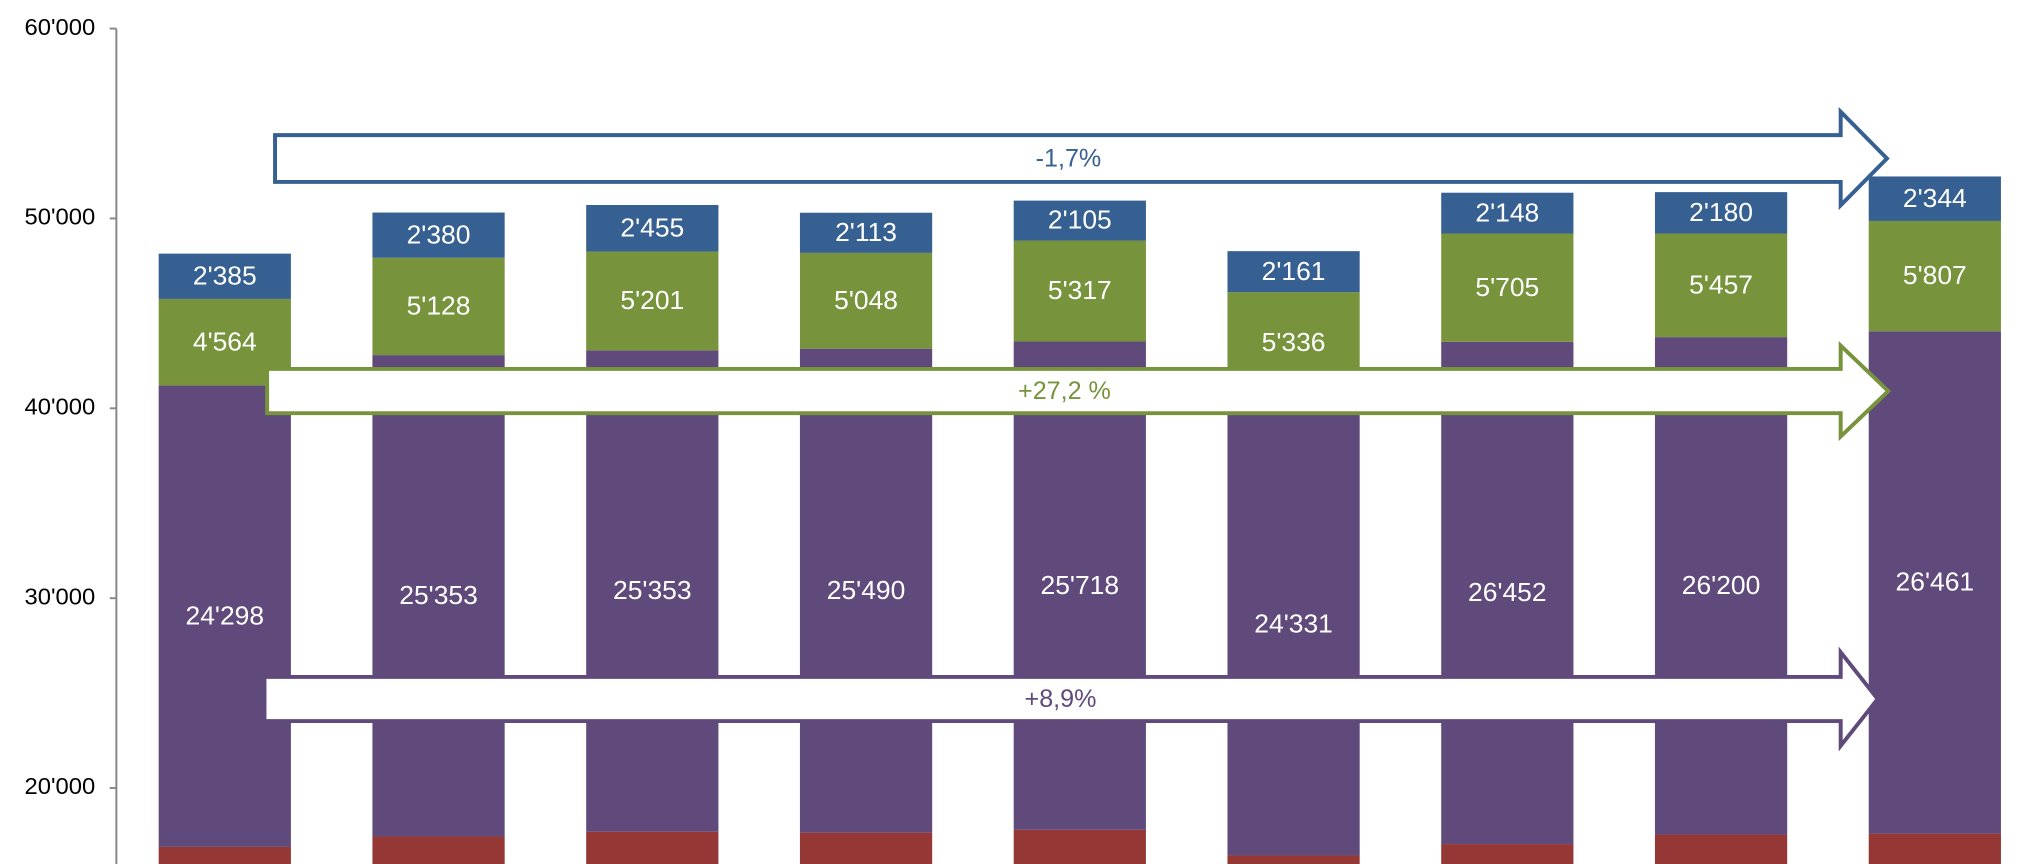 The width and height of the screenshot is (2043, 864). What do you see at coordinates (1061, 699) in the screenshot?
I see `trend-label: +8,9%` at bounding box center [1061, 699].